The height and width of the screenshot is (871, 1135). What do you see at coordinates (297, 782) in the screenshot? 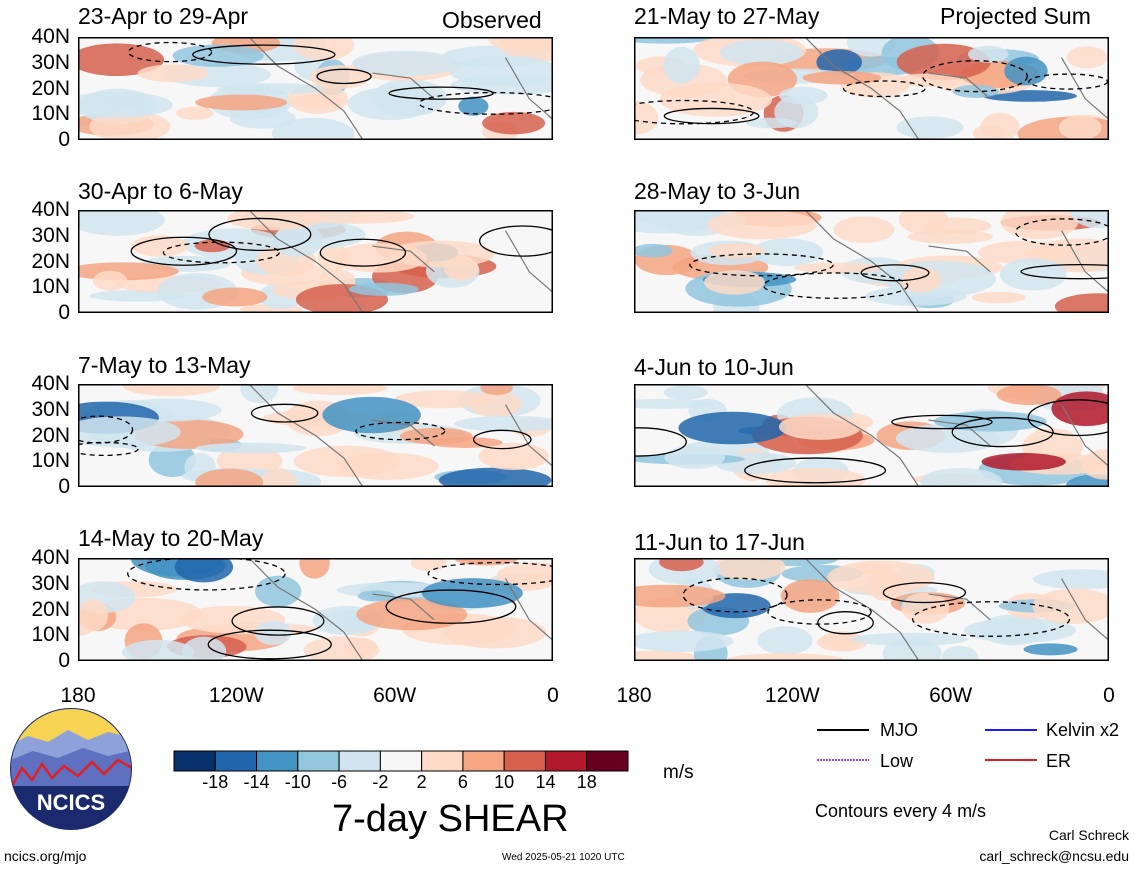
I see `colorbar-tick-label: -10` at bounding box center [297, 782].